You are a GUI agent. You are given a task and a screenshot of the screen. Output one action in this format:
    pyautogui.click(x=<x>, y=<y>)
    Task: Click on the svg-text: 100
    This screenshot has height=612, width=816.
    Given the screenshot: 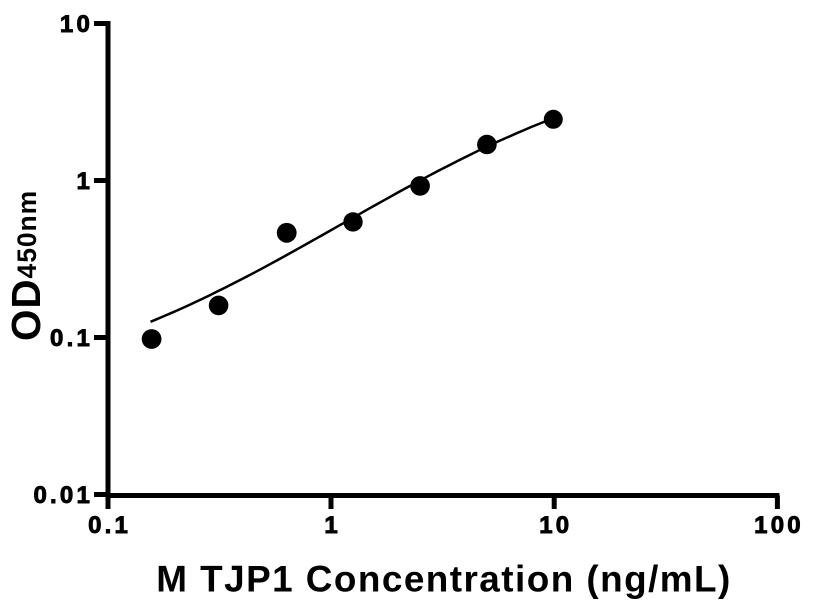 What is the action you would take?
    pyautogui.click(x=779, y=525)
    